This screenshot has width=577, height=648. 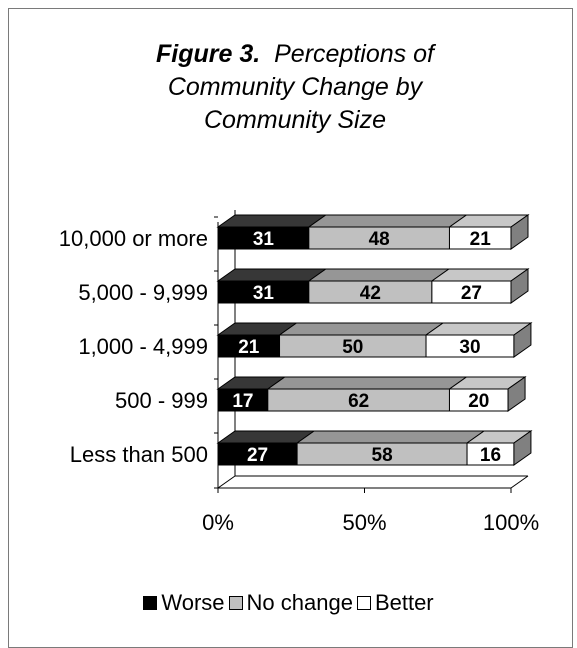 What do you see at coordinates (370, 293) in the screenshot?
I see `data-label: 42` at bounding box center [370, 293].